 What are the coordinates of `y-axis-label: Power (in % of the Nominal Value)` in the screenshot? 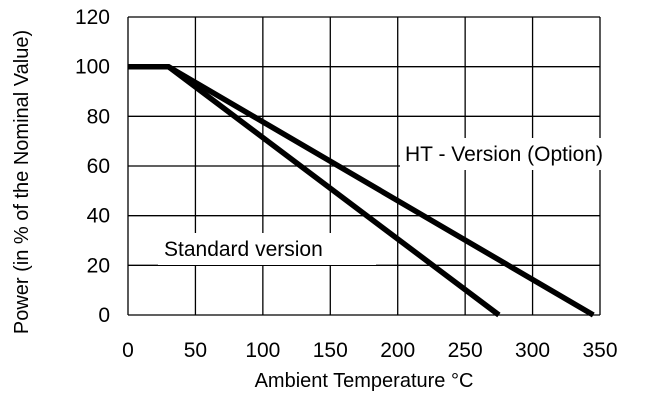 It's located at (22, 182).